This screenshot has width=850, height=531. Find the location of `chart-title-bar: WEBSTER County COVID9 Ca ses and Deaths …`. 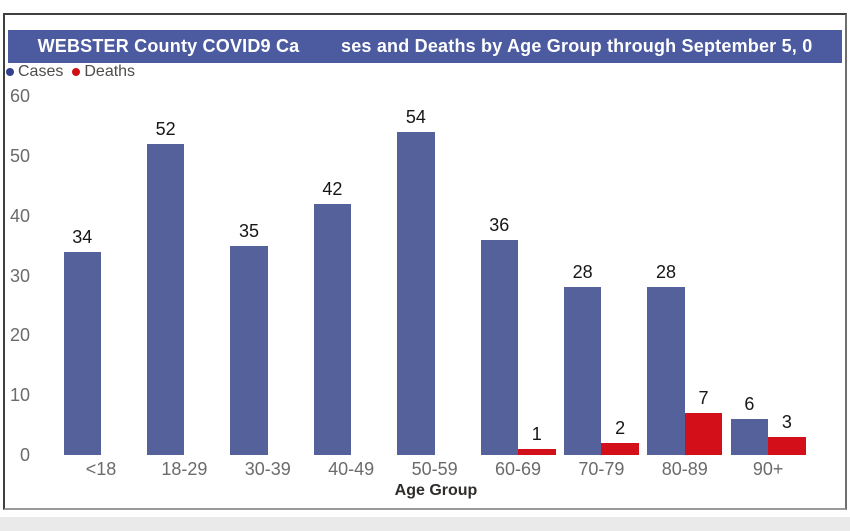

chart-title-bar: WEBSTER County COVID9 Ca ses and Deaths … is located at coordinates (425, 46).